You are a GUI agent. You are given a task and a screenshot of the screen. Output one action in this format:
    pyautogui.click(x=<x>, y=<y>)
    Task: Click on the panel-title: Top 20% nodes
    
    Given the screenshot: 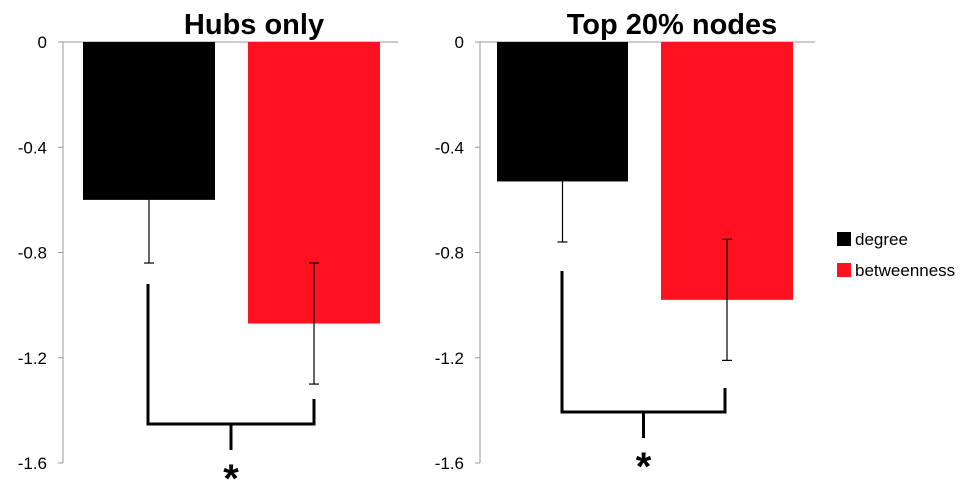 What is the action you would take?
    pyautogui.click(x=672, y=25)
    